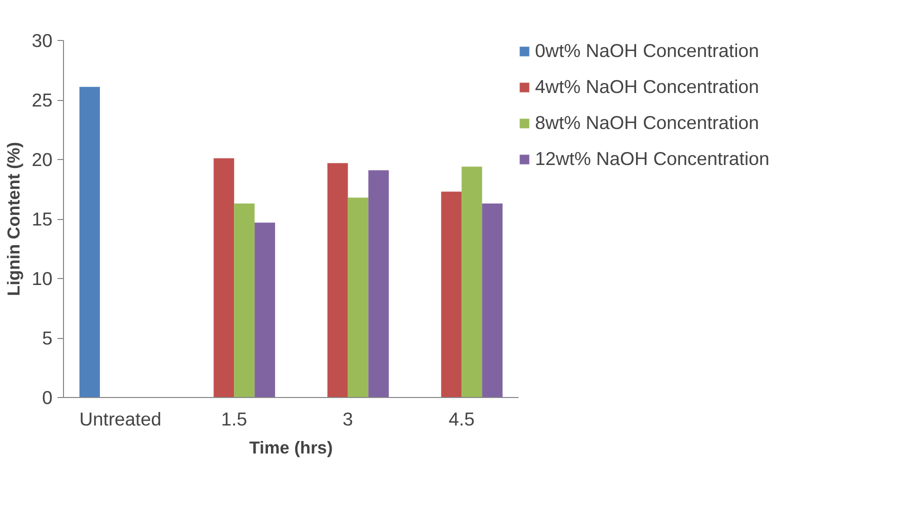 The height and width of the screenshot is (520, 923). I want to click on legend-label: 0wt% NaOH Concentration, so click(647, 51).